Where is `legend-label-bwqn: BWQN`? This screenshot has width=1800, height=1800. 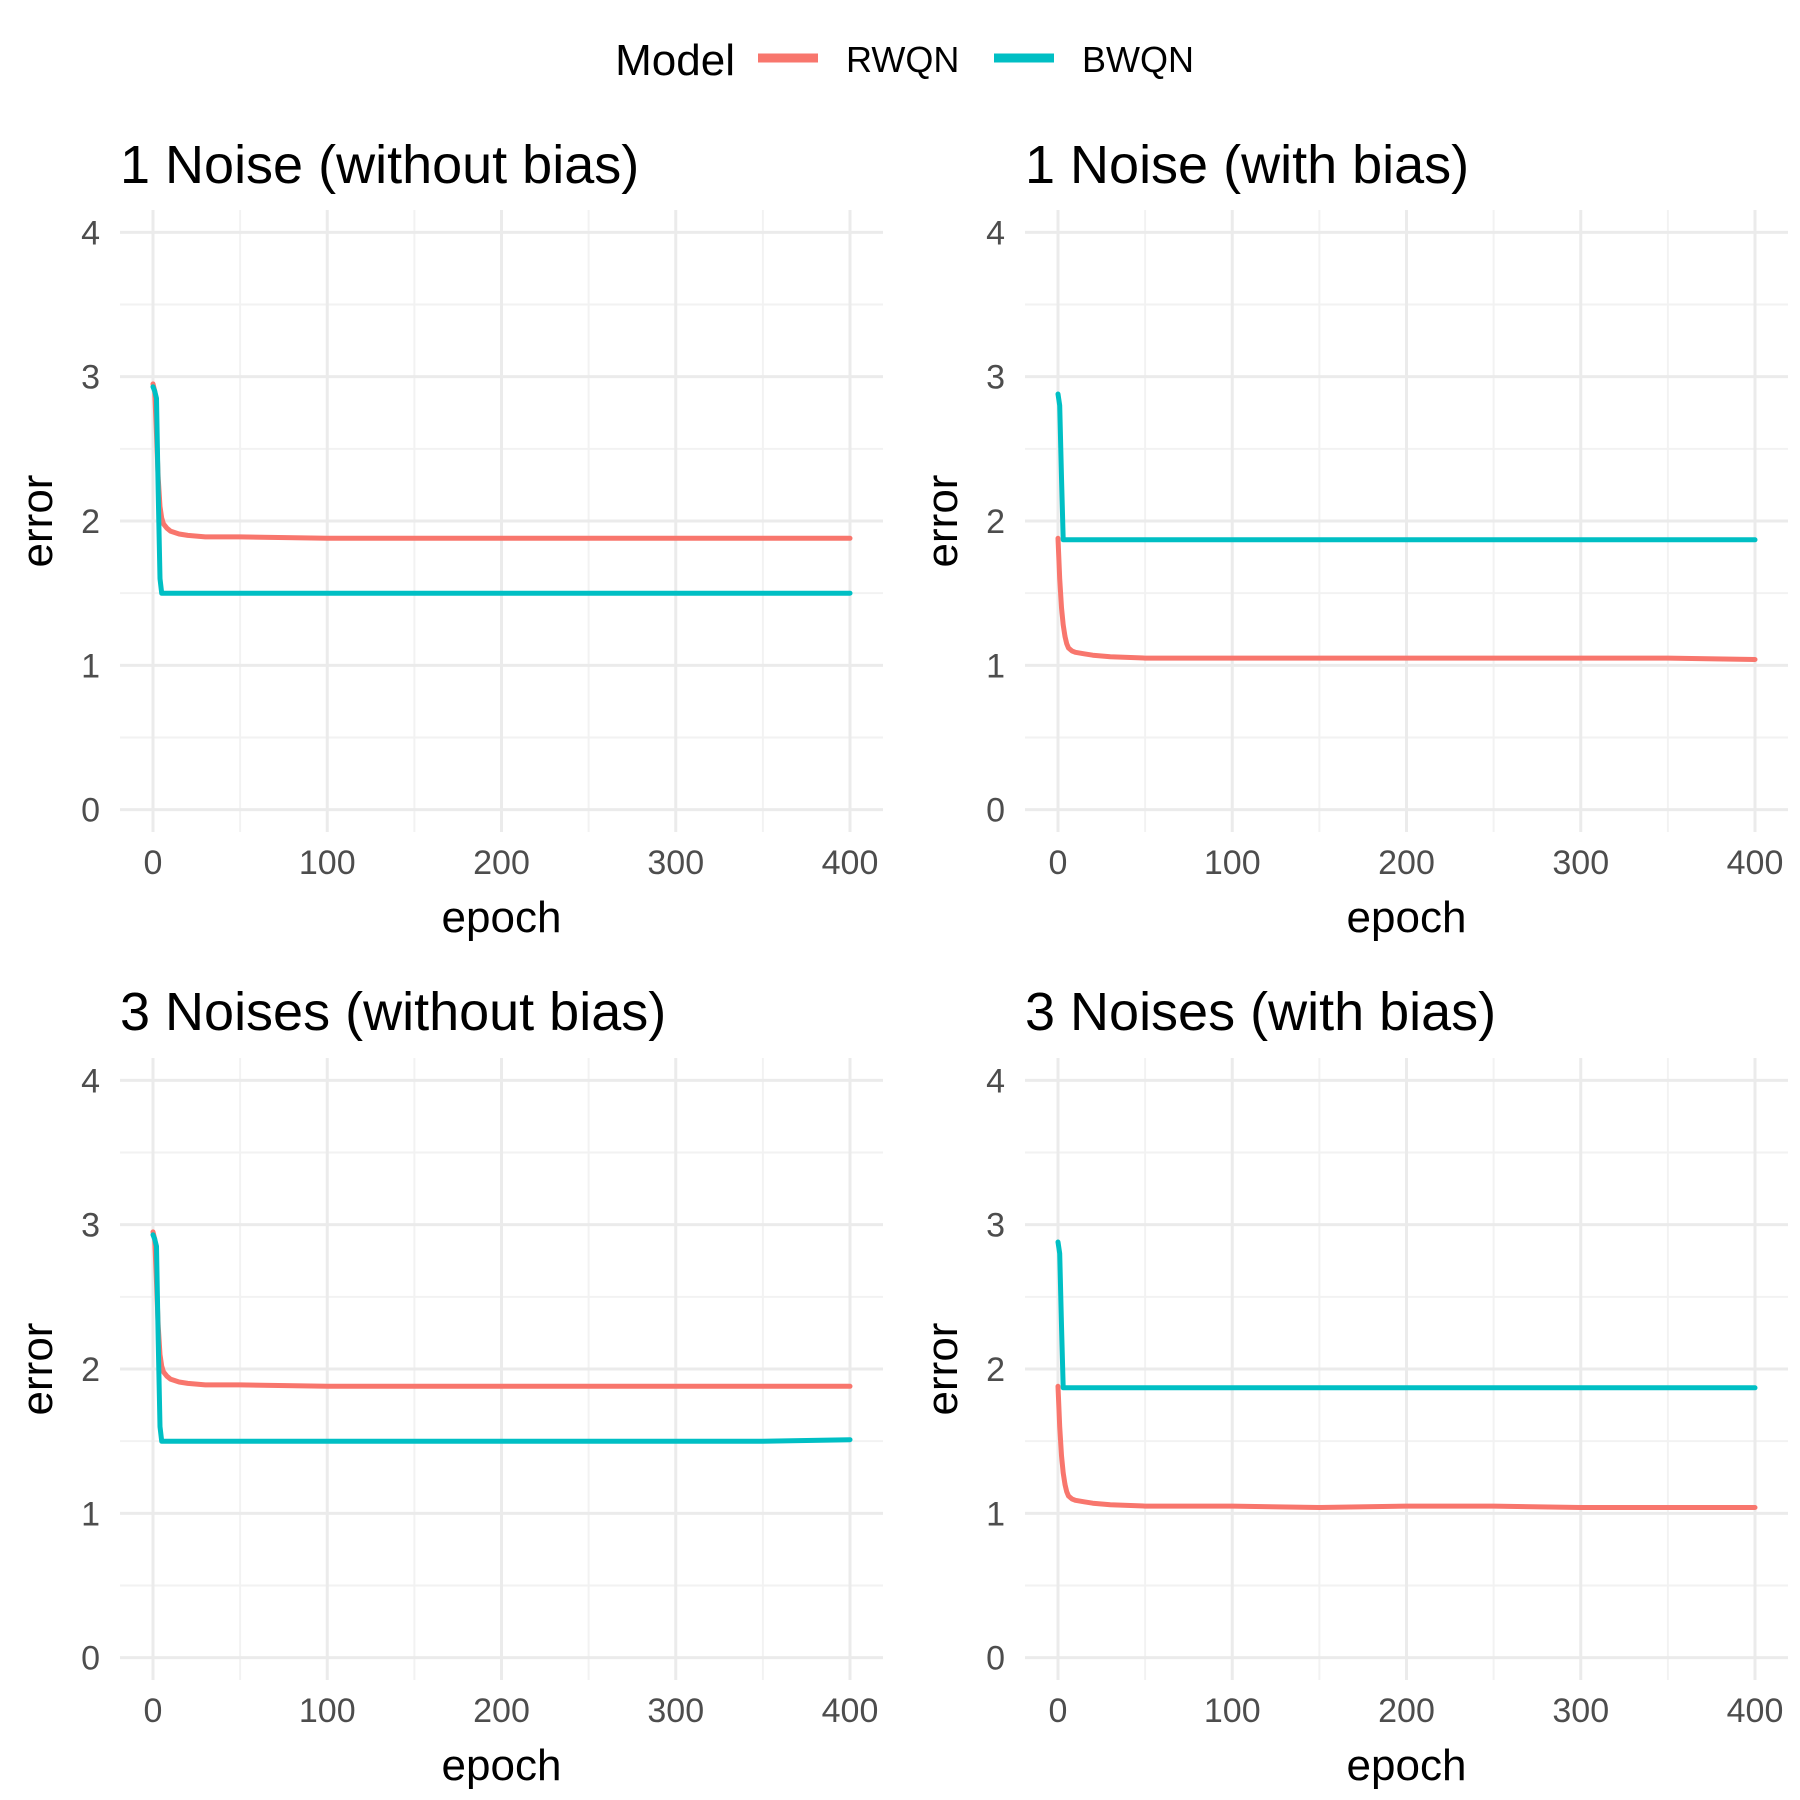
legend-label-bwqn: BWQN is located at coordinates (1138, 59).